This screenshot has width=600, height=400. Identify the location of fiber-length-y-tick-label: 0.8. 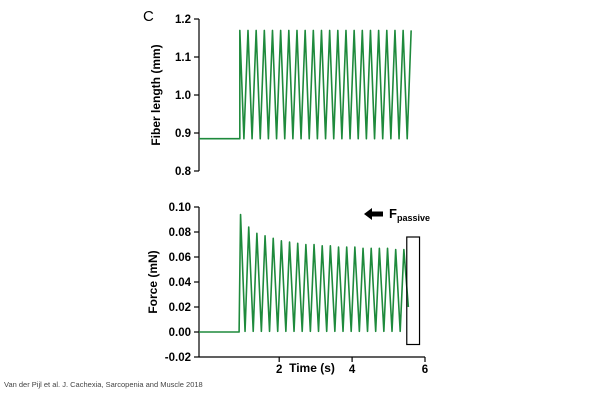
(183, 172).